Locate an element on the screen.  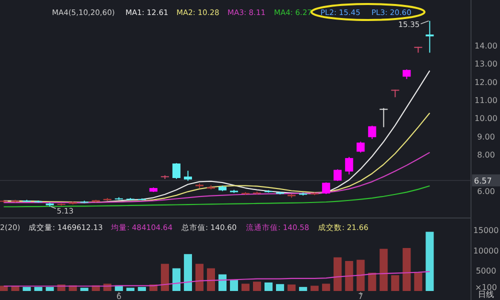
y-tick-label: 6.00 is located at coordinates (486, 191).